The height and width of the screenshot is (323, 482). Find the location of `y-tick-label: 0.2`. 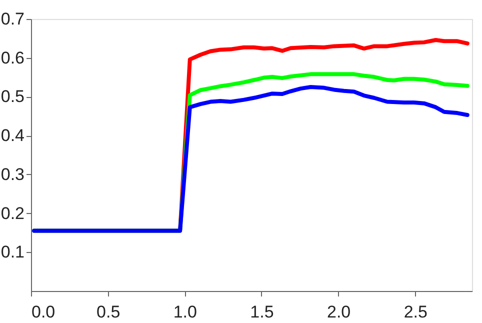

y-tick-label: 0.2 is located at coordinates (12, 213).